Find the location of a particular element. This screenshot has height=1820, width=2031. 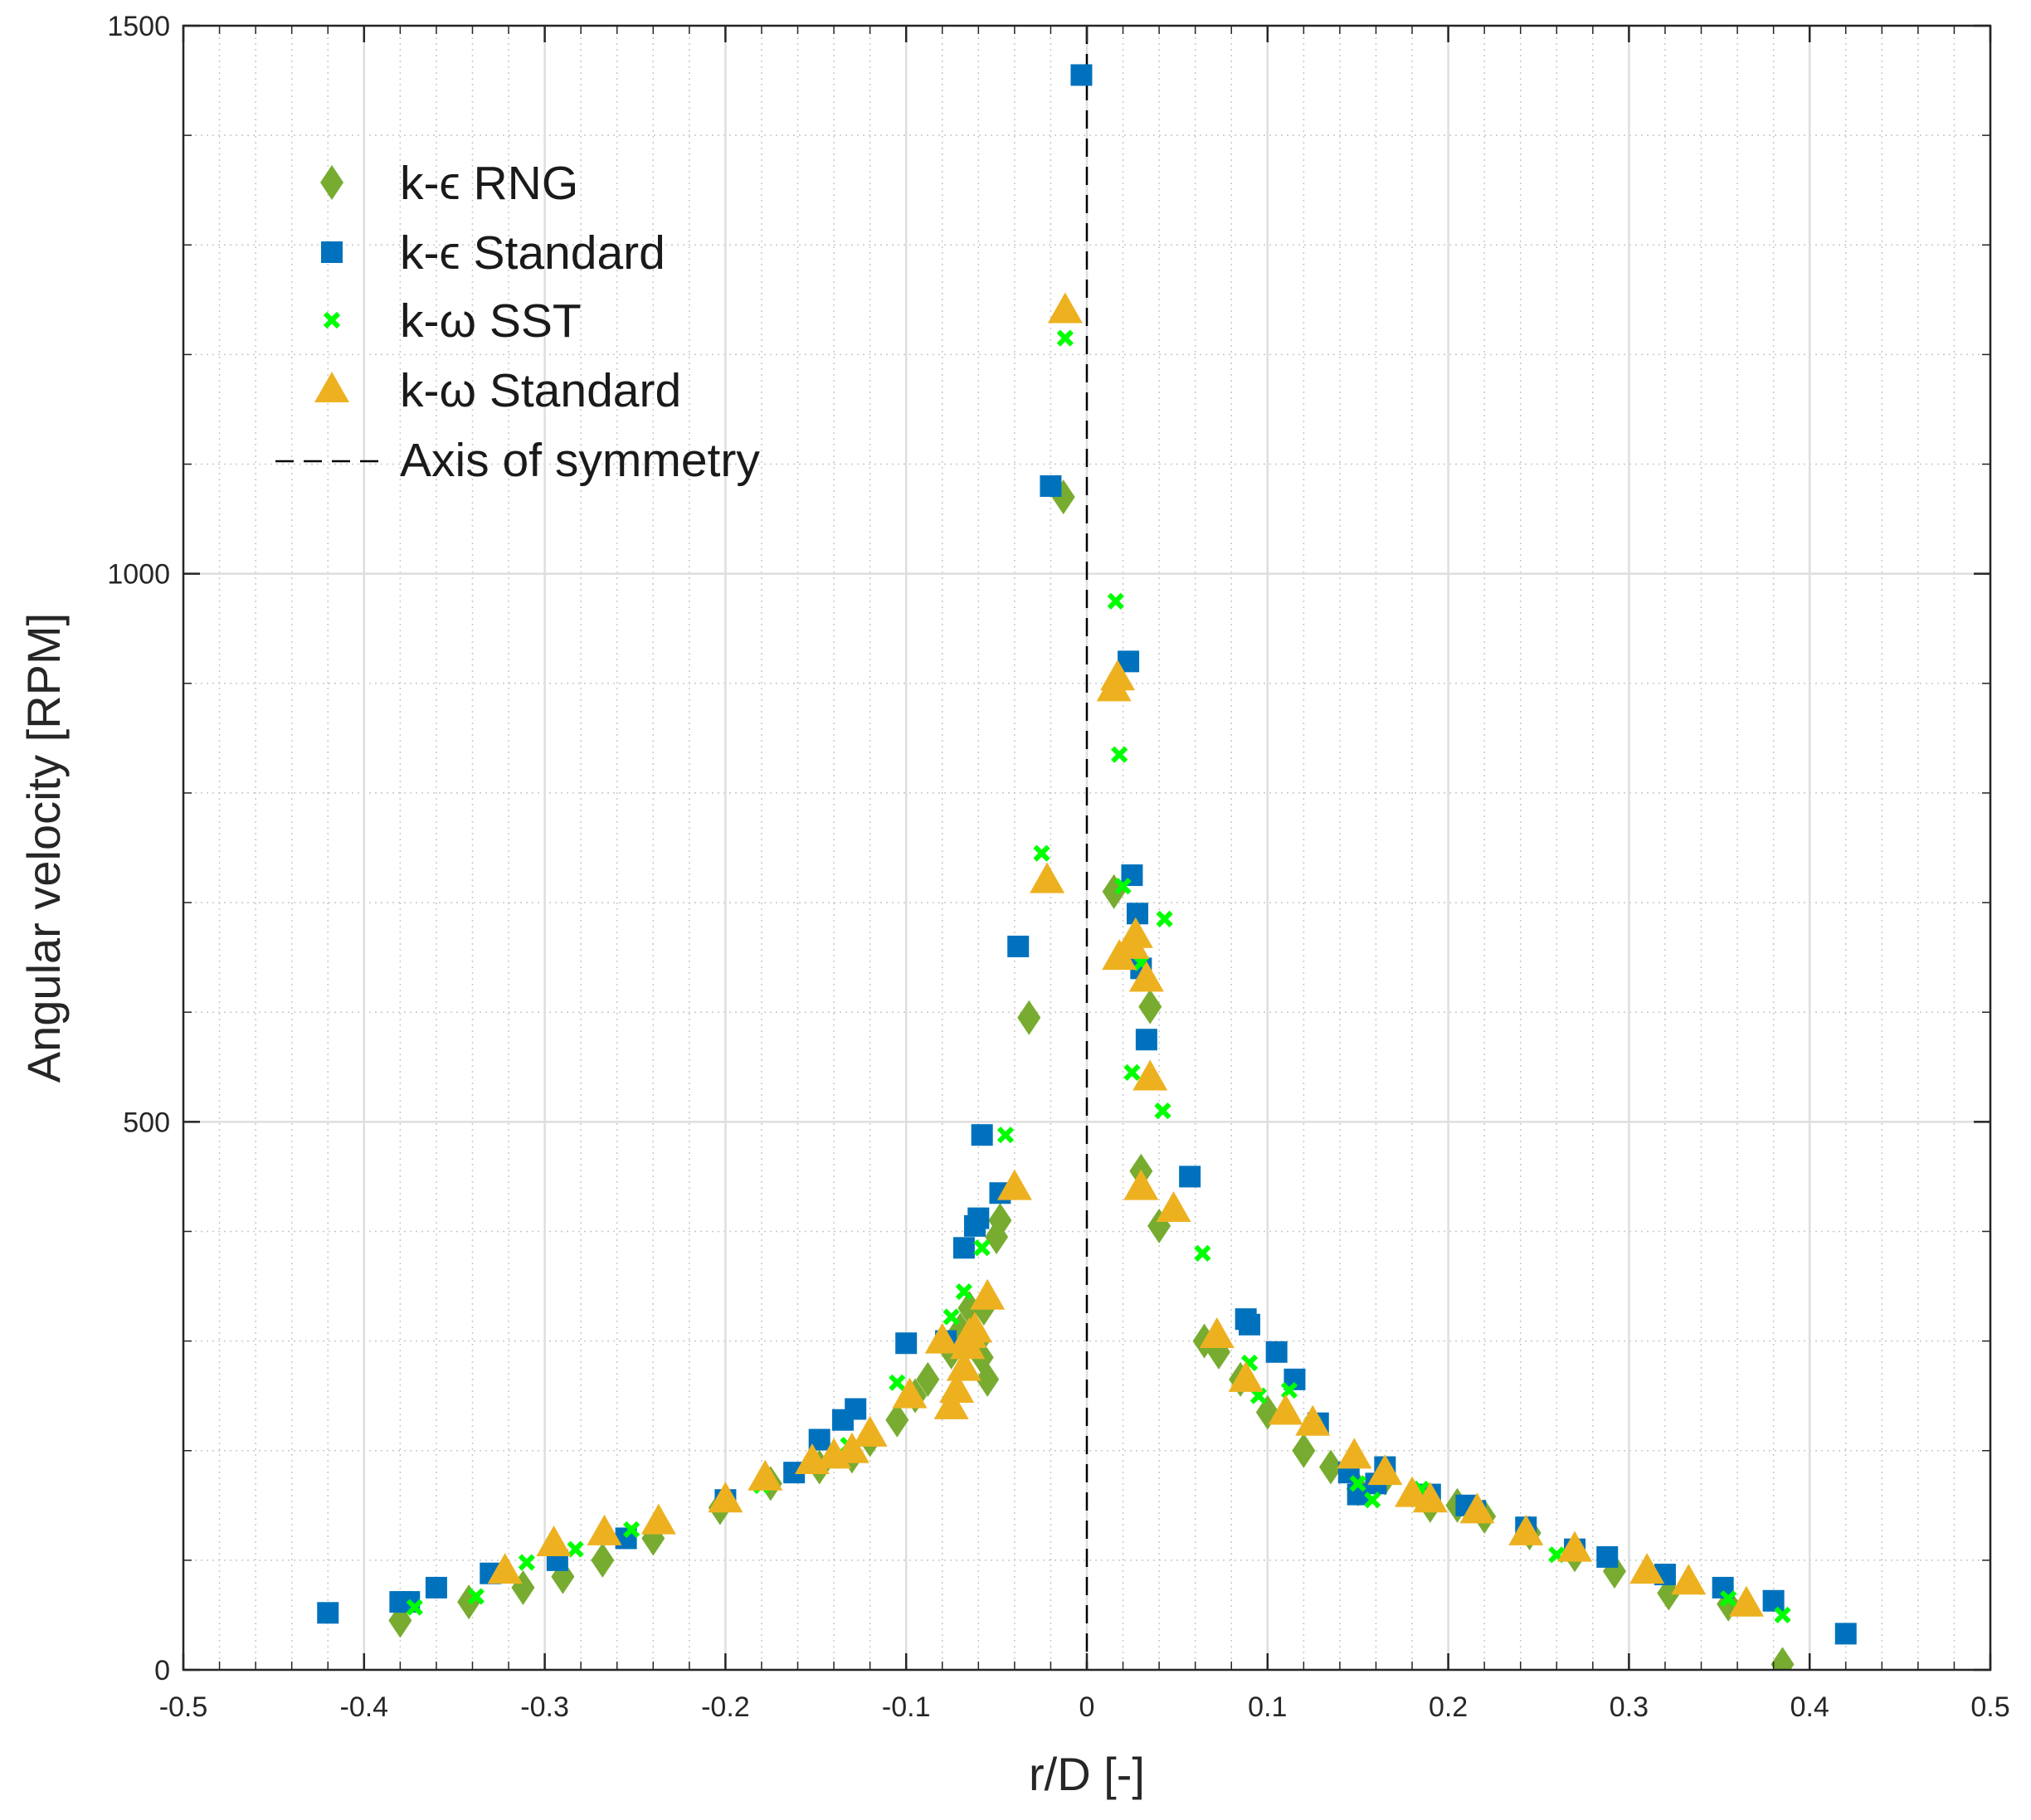

x-tick-label: 0.1 is located at coordinates (1267, 1707).